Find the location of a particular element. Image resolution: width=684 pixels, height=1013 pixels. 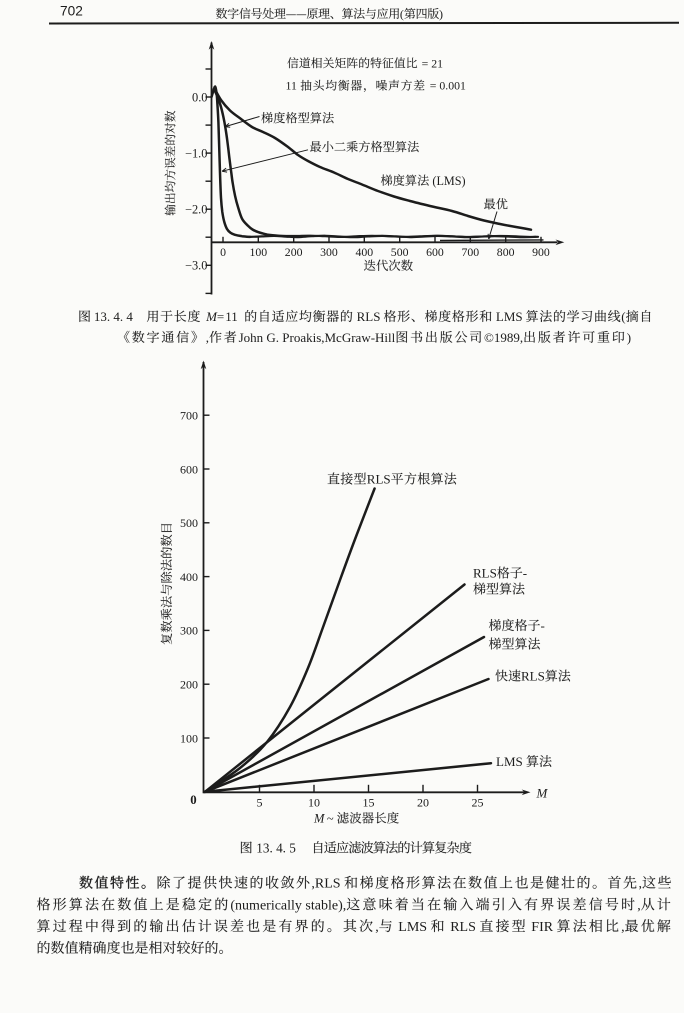

svg-text: 25 is located at coordinates (478, 803).